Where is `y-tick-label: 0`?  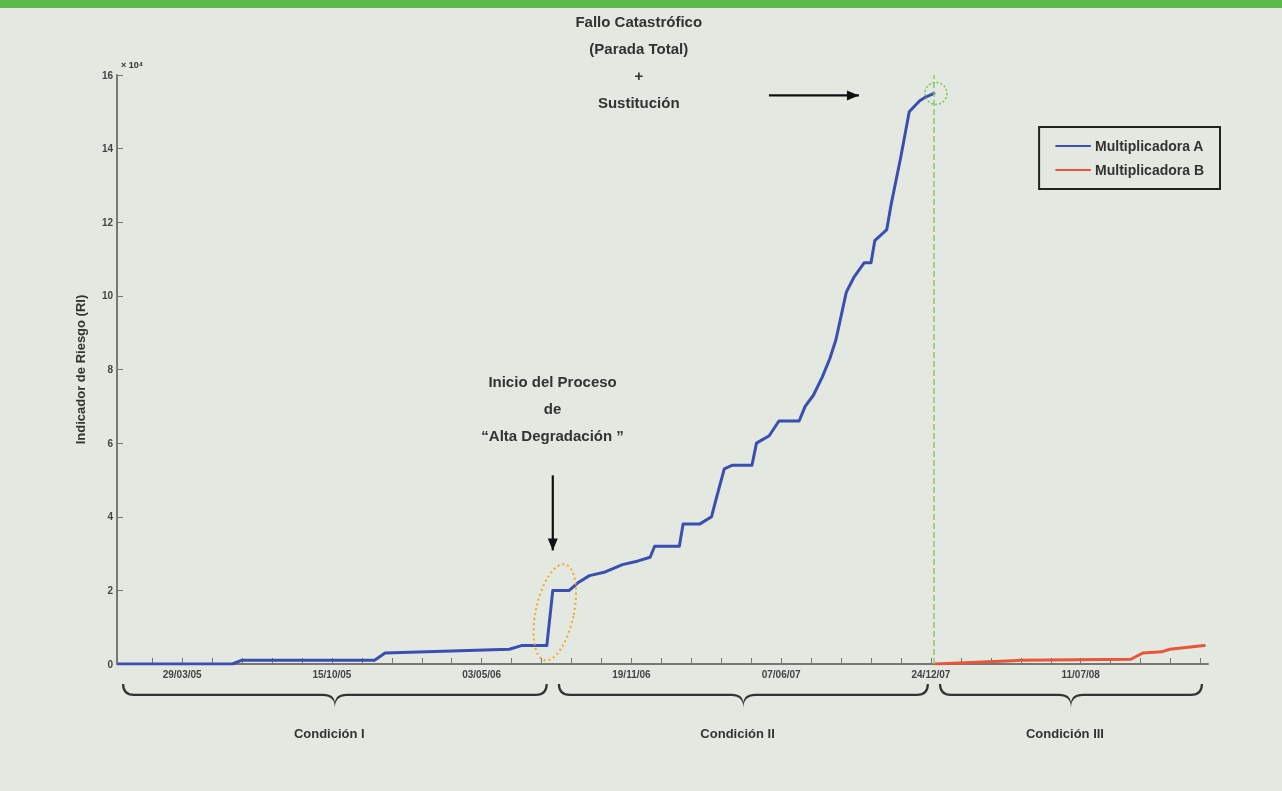 y-tick-label: 0 is located at coordinates (110, 664).